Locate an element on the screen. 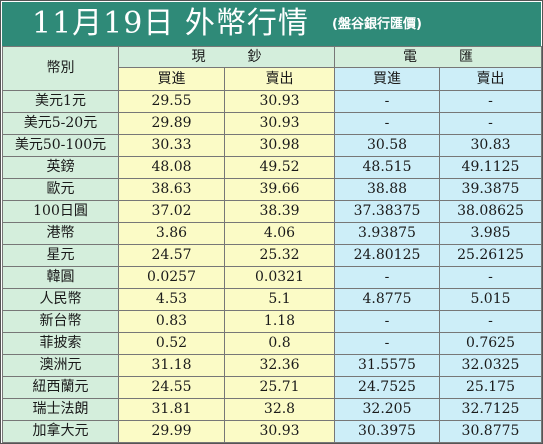  header-row-columns: 買進 賣出 買進 賣出 is located at coordinates (272, 79).